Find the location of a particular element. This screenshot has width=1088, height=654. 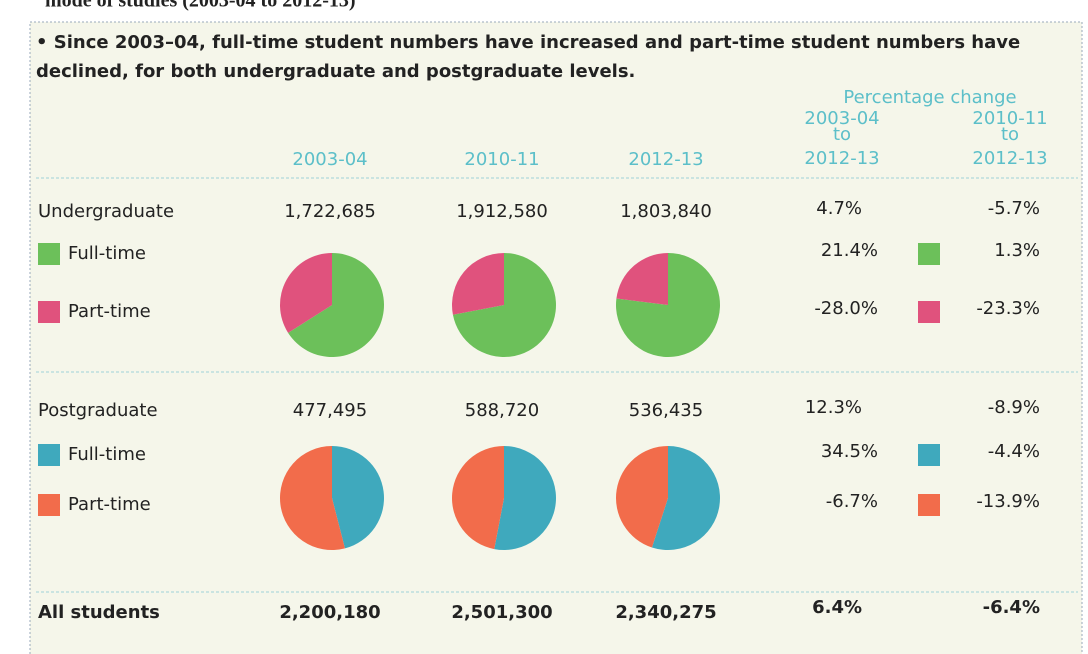

all-total: 2,501,300 is located at coordinates (501, 612).